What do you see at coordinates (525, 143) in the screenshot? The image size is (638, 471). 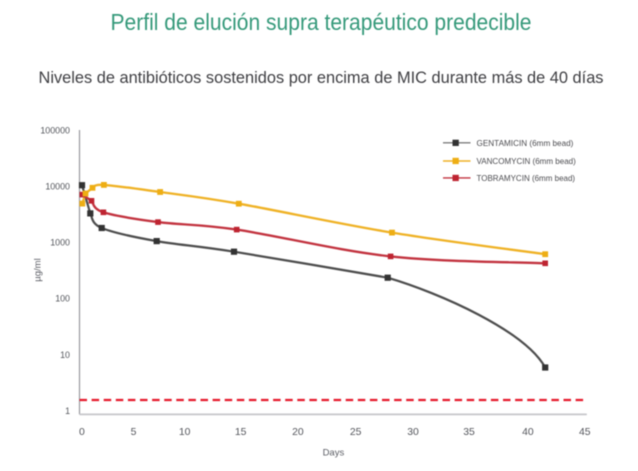 I see `svg-text: GENTAMICIN (6mm bead)` at bounding box center [525, 143].